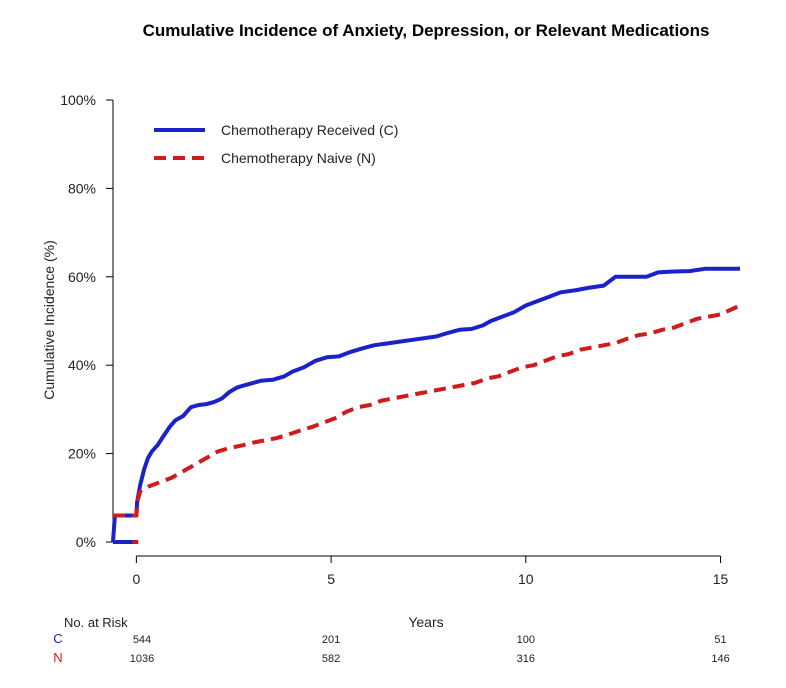 This screenshot has height=688, width=786. I want to click on y-tick-label: 20%, so click(82, 454).